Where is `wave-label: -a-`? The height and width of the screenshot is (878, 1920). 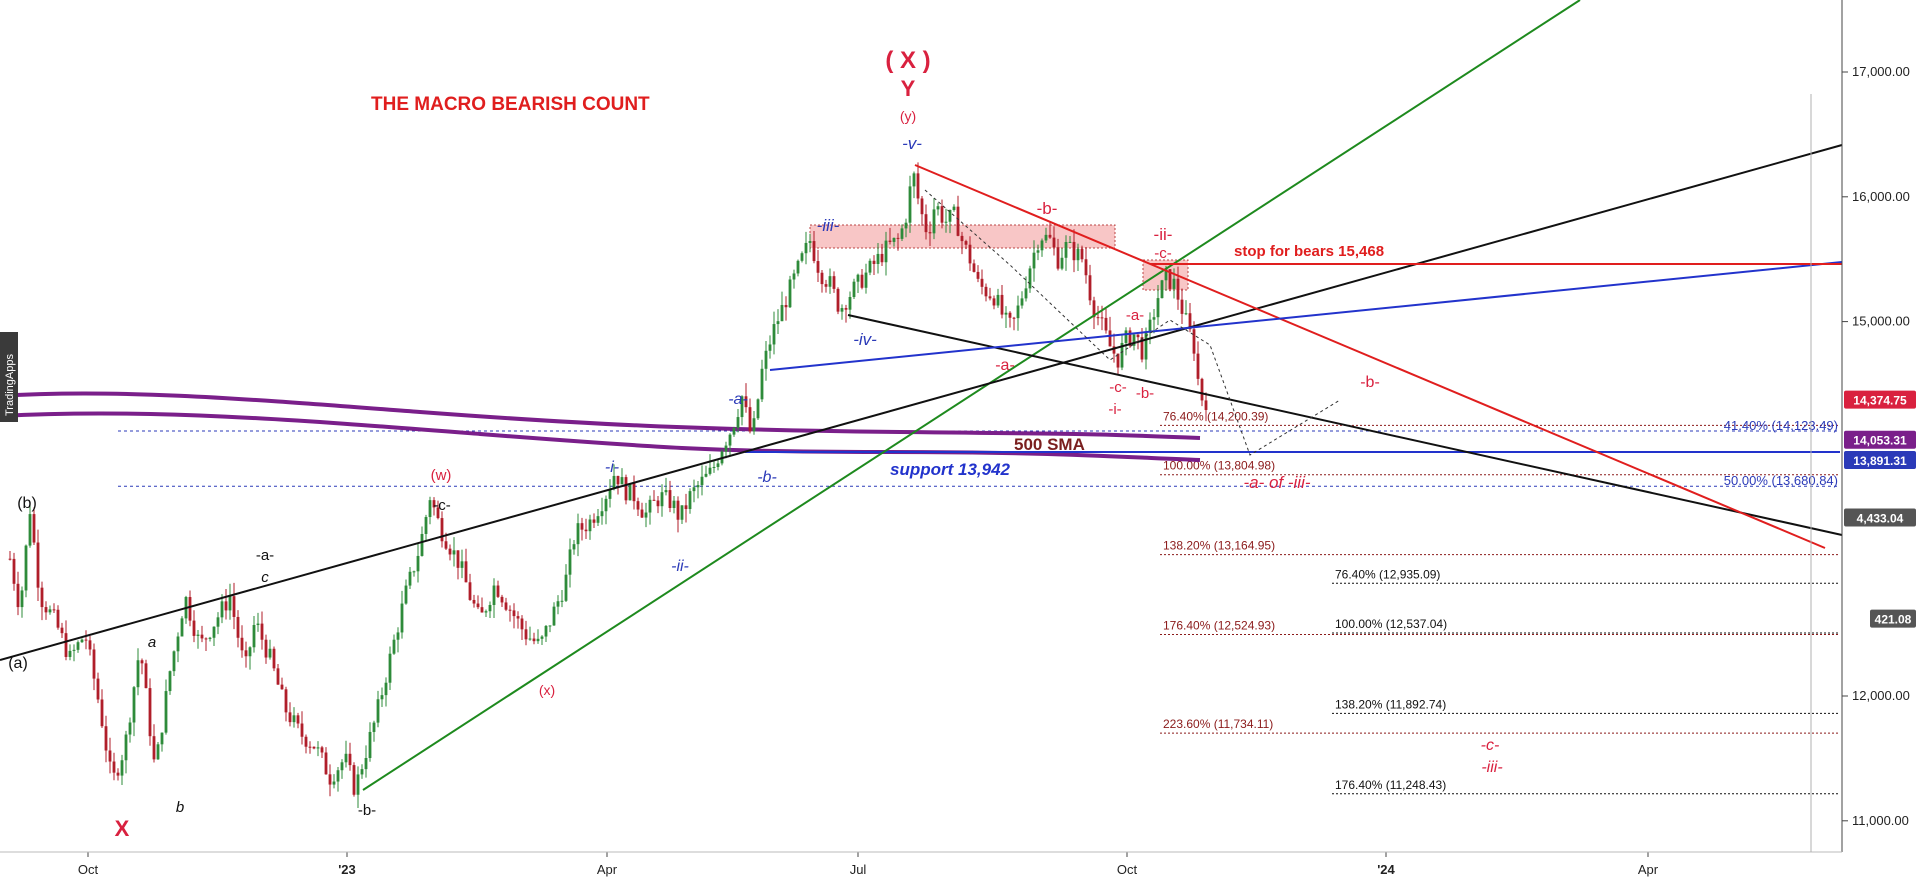
wave-label: -a- is located at coordinates (265, 555).